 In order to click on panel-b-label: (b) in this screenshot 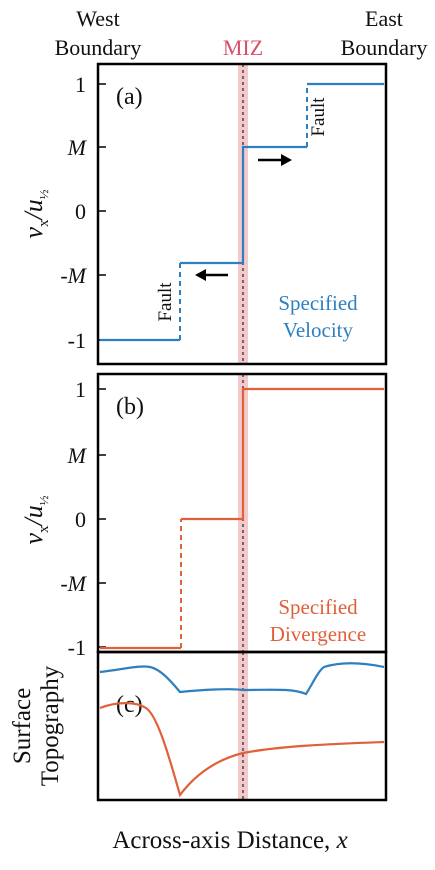, I will do `click(130, 407)`.